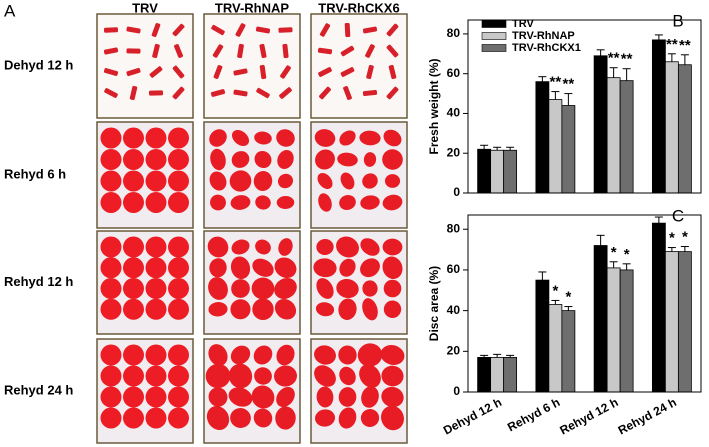  I want to click on panel-label: A, so click(10, 10).